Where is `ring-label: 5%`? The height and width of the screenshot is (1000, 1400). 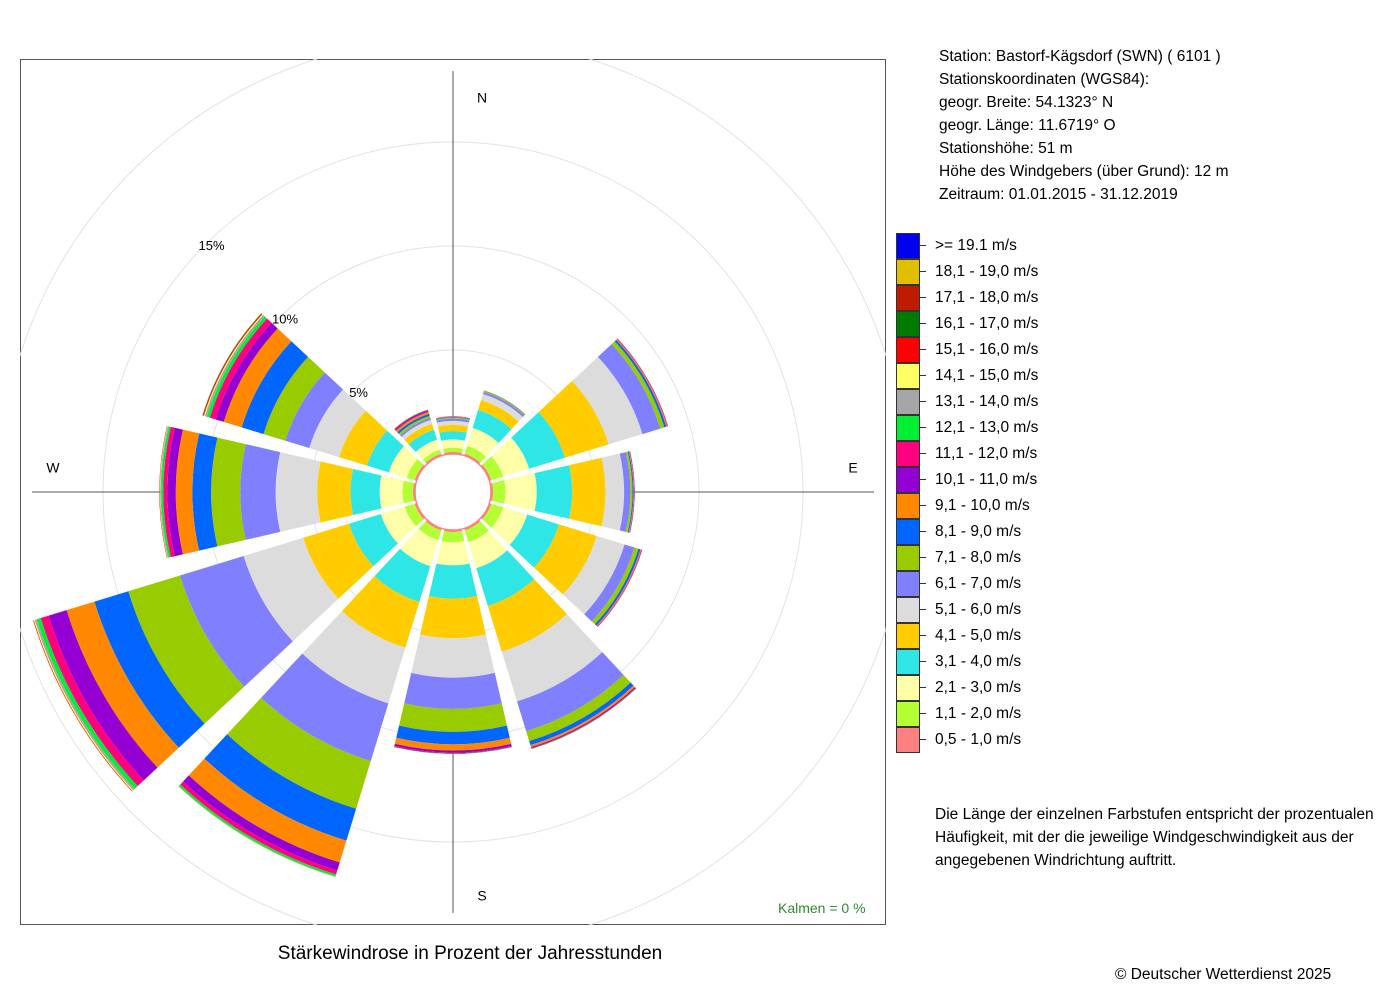
ring-label: 5% is located at coordinates (358, 392).